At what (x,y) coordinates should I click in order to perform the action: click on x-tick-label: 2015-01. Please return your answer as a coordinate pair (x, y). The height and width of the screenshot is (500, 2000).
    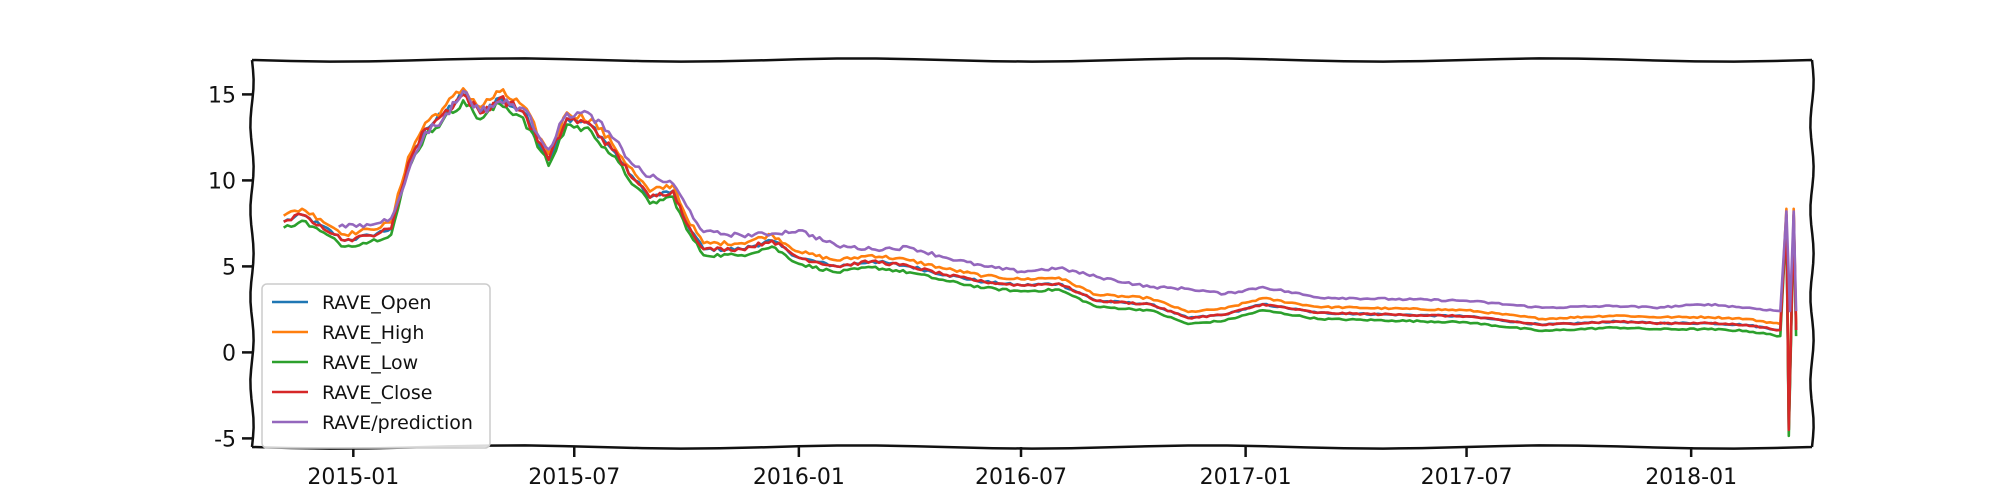
    Looking at the image, I should click on (353, 477).